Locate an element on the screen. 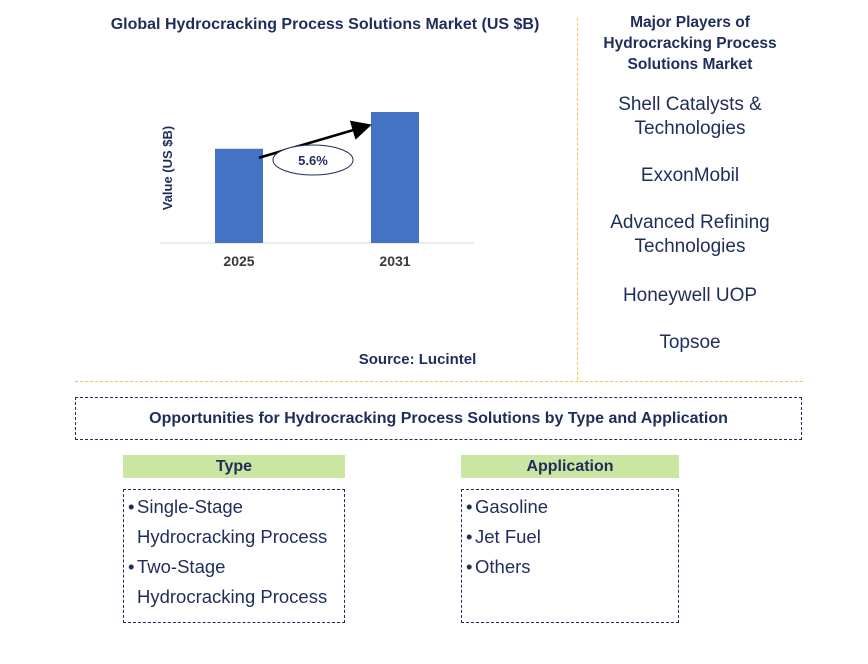  y-axis-label: Value (US $B) is located at coordinates (167, 168).